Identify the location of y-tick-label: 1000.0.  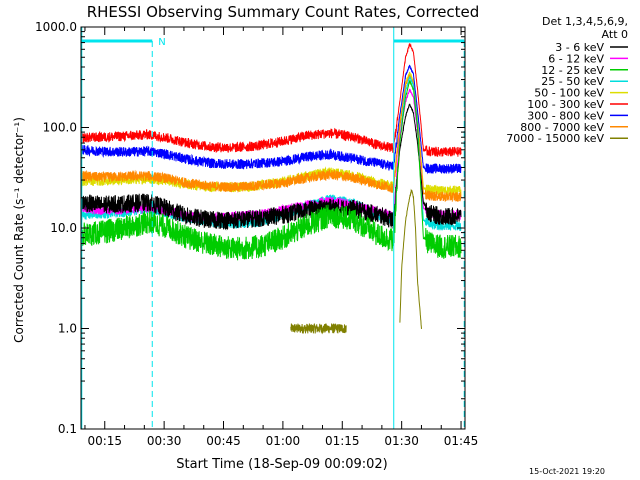
(56, 27).